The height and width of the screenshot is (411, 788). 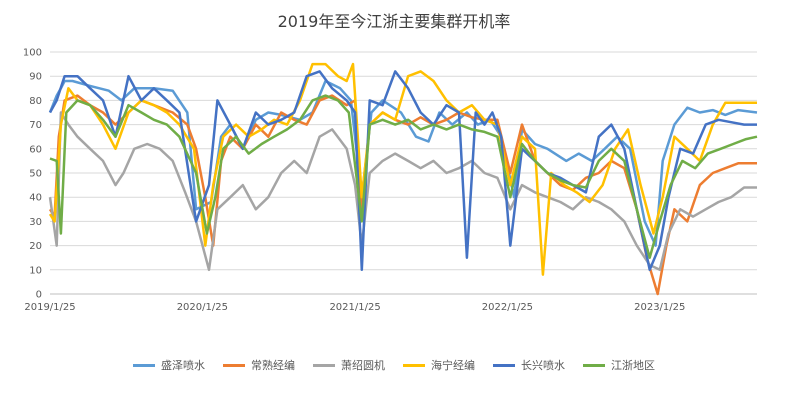 I want to click on legend-label: 盛泽喷水, so click(x=183, y=365).